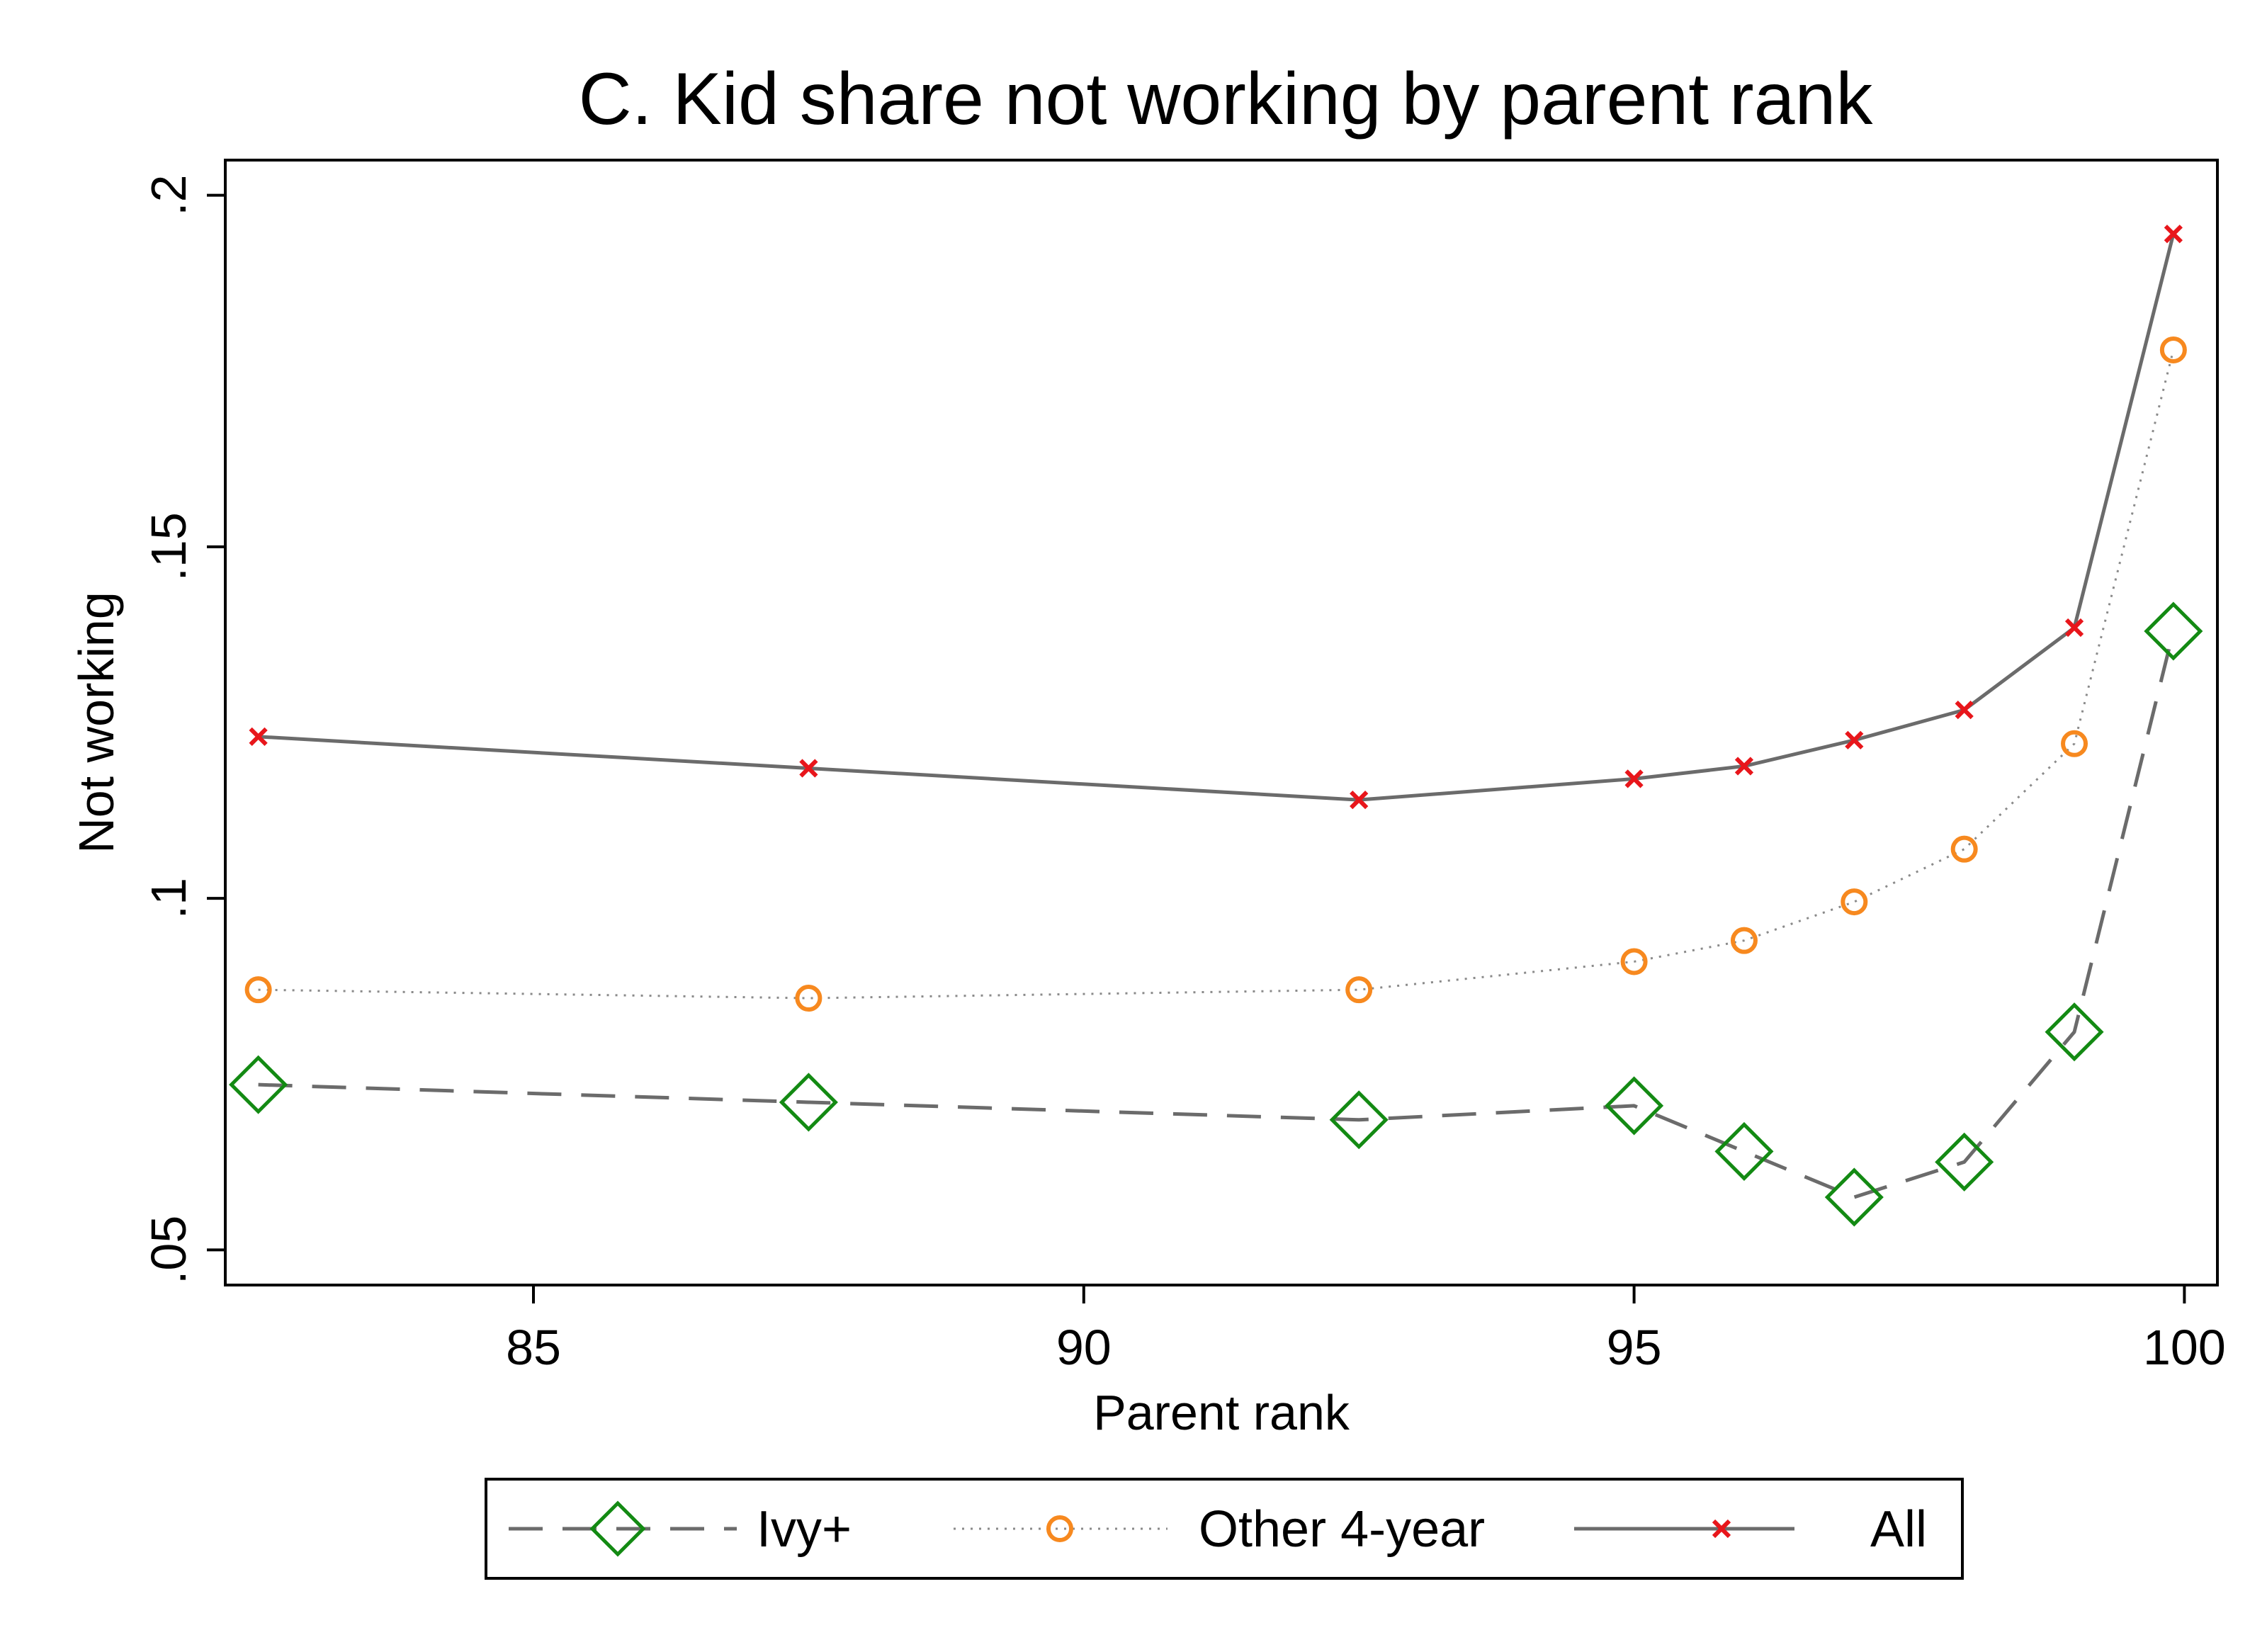 This screenshot has height=1652, width=2267. What do you see at coordinates (96, 723) in the screenshot?
I see `y-axis-label: Not working` at bounding box center [96, 723].